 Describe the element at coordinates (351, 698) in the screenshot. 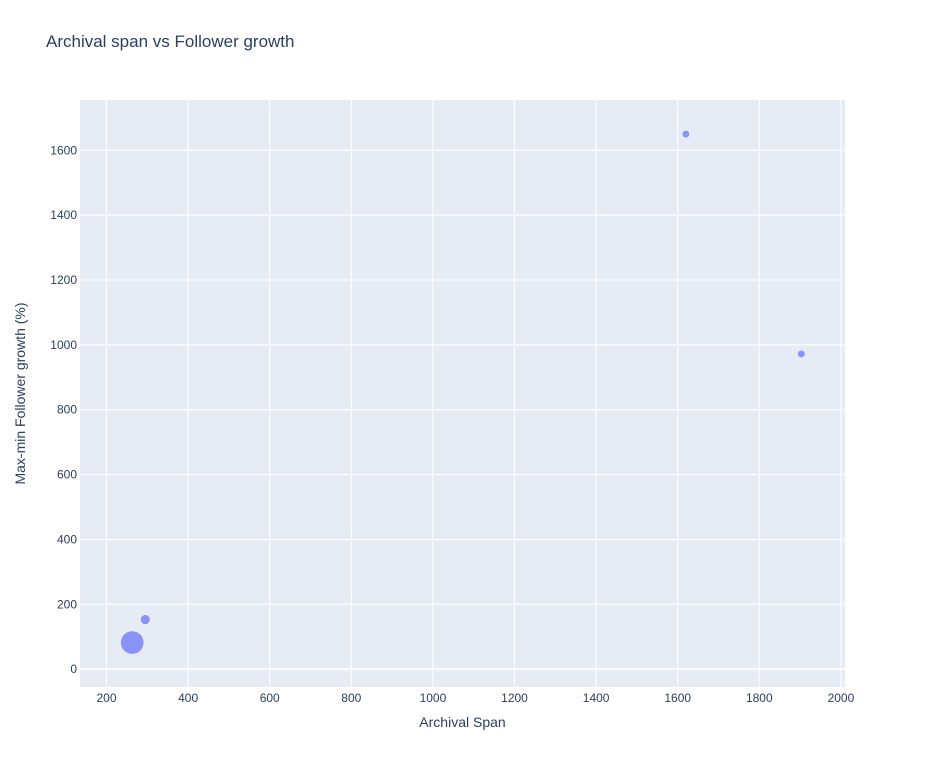

I see `x-tick-label: 800` at that location.